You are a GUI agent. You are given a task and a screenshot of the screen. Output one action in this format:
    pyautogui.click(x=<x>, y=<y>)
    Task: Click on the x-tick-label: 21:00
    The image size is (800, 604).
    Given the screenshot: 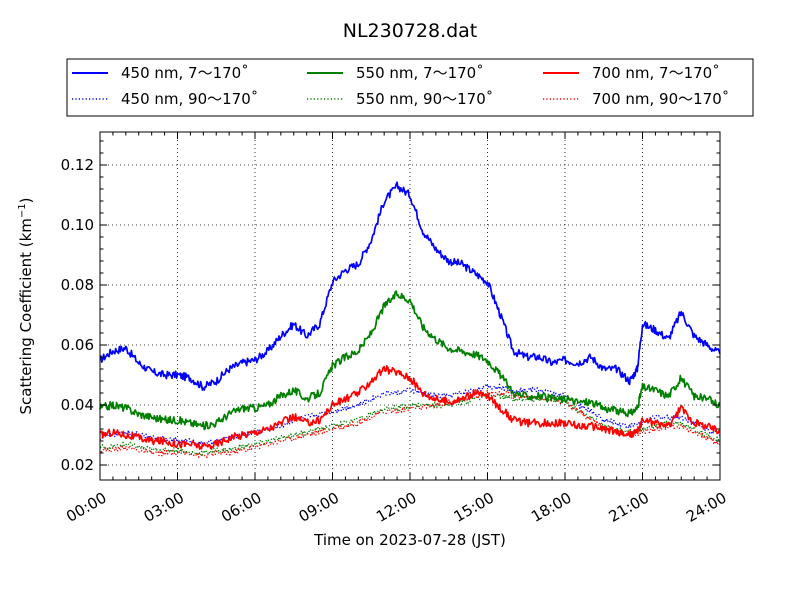 What is the action you would take?
    pyautogui.click(x=629, y=507)
    